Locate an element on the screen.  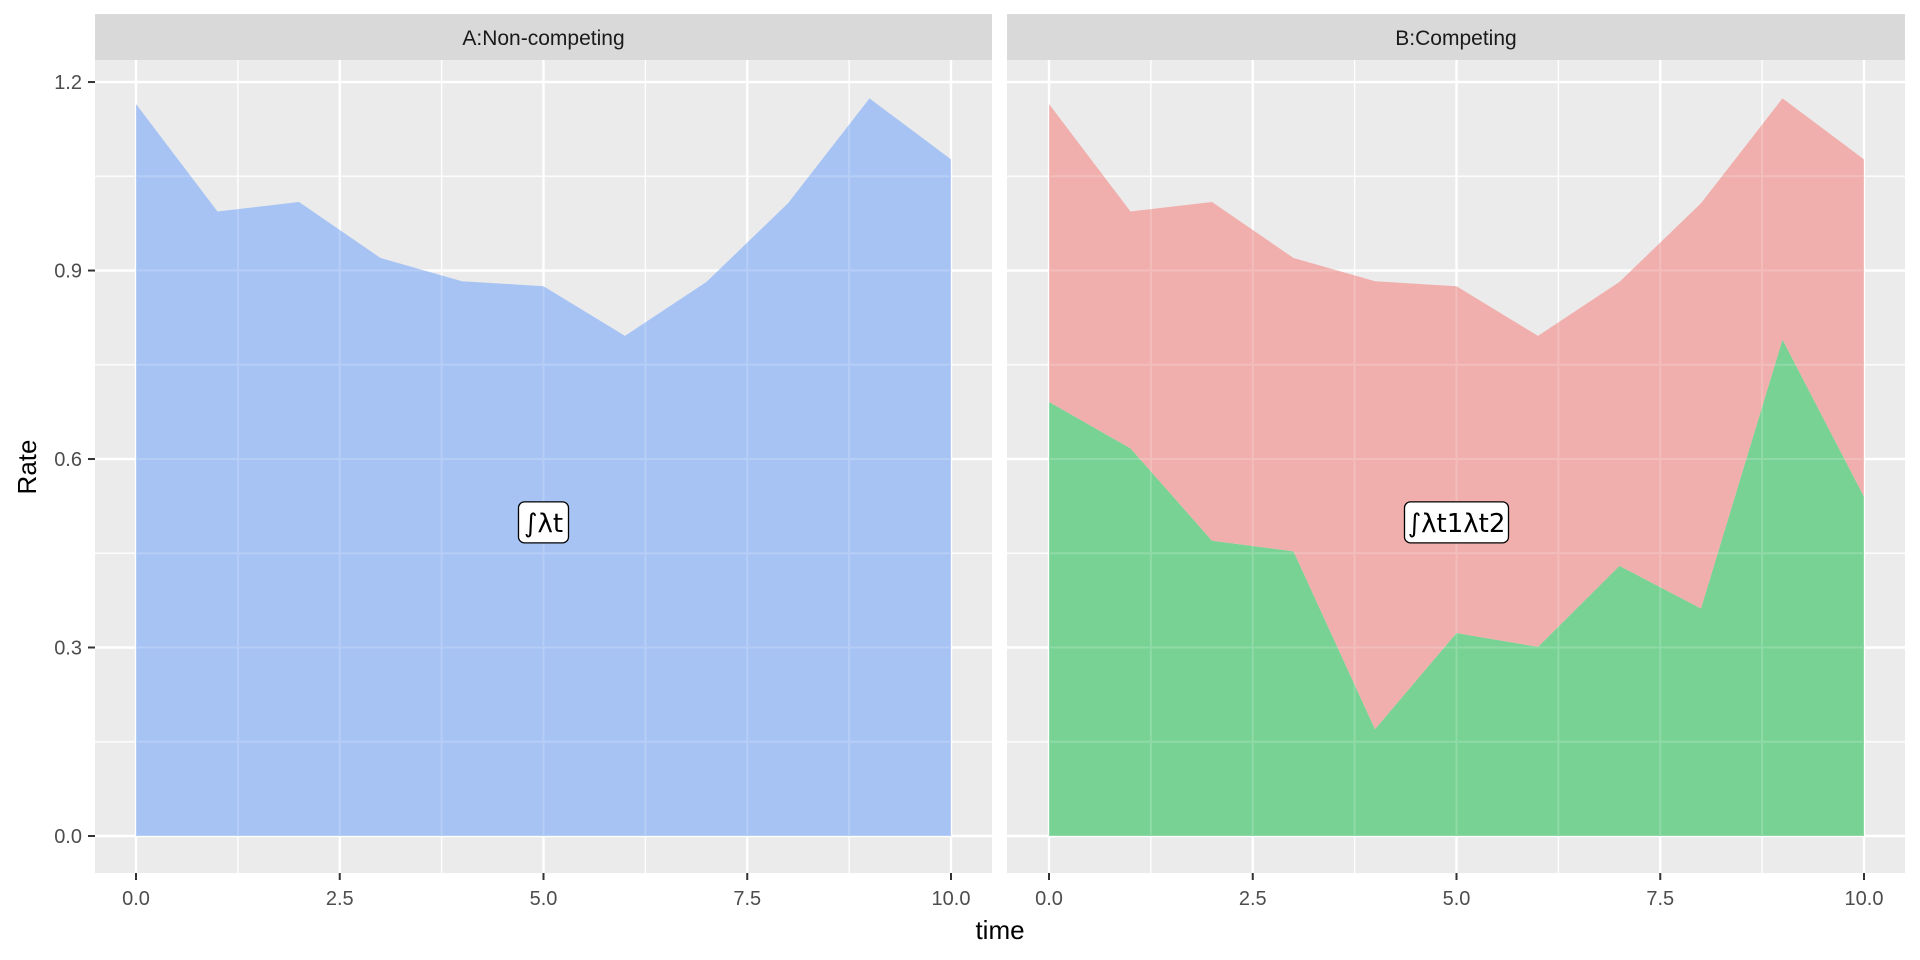
strip-title: B:Competing is located at coordinates (1455, 38).